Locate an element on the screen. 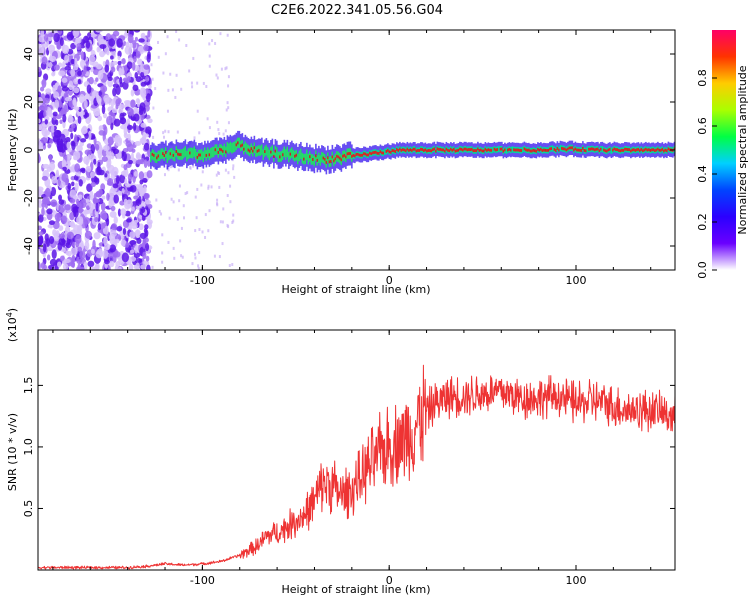 The height and width of the screenshot is (600, 750). spectrogram-y-tick-label: -40 is located at coordinates (28, 246).